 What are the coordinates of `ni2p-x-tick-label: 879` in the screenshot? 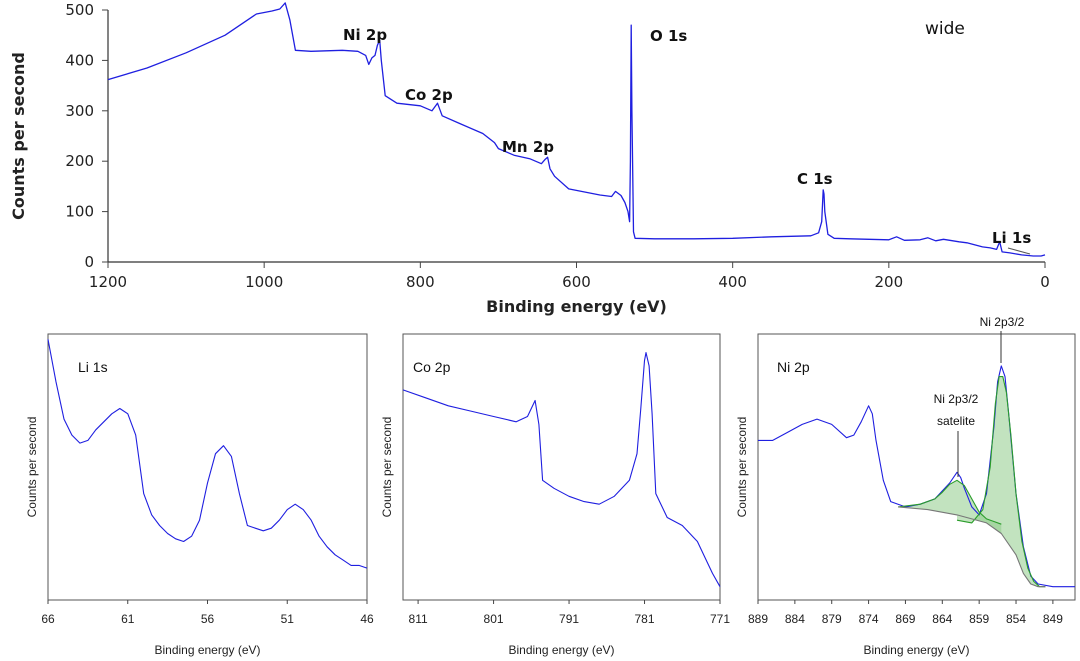 It's located at (832, 619).